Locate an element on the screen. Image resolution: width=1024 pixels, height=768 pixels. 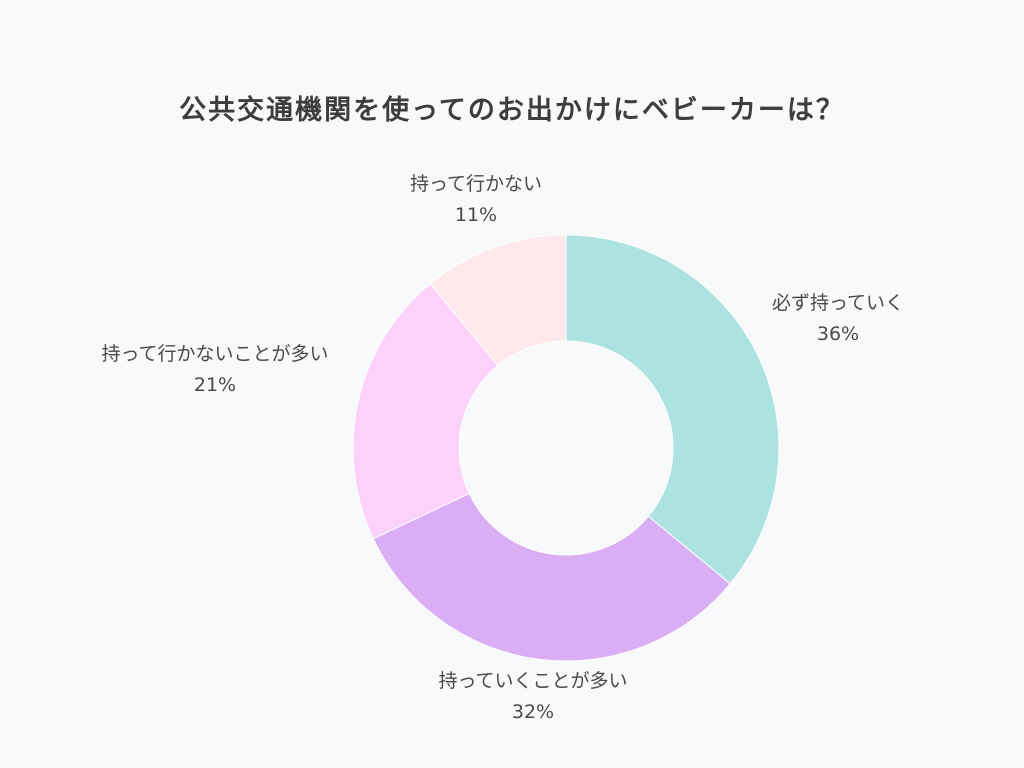
slice-label-1: 持っていくことが多い 32% is located at coordinates (532, 697).